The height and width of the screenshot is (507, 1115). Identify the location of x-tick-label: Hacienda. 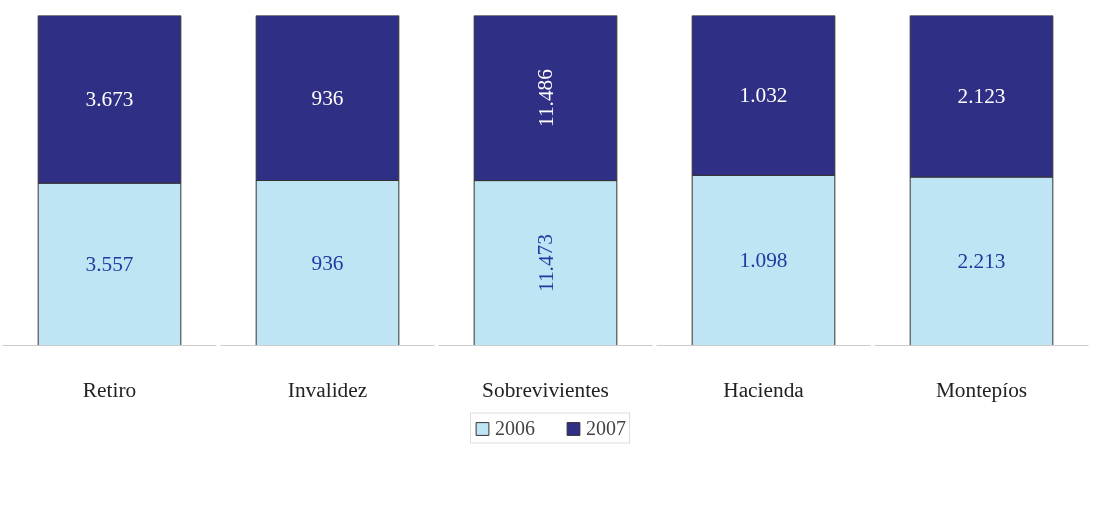
(764, 389).